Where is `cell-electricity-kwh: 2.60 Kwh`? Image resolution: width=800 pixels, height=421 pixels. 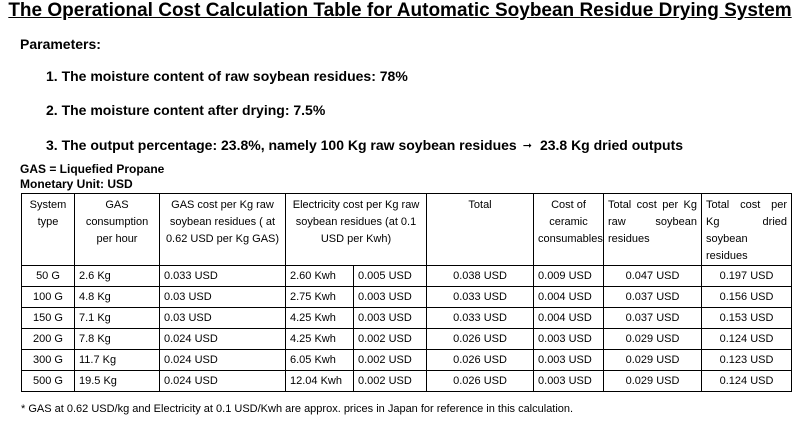 cell-electricity-kwh: 2.60 Kwh is located at coordinates (319, 276).